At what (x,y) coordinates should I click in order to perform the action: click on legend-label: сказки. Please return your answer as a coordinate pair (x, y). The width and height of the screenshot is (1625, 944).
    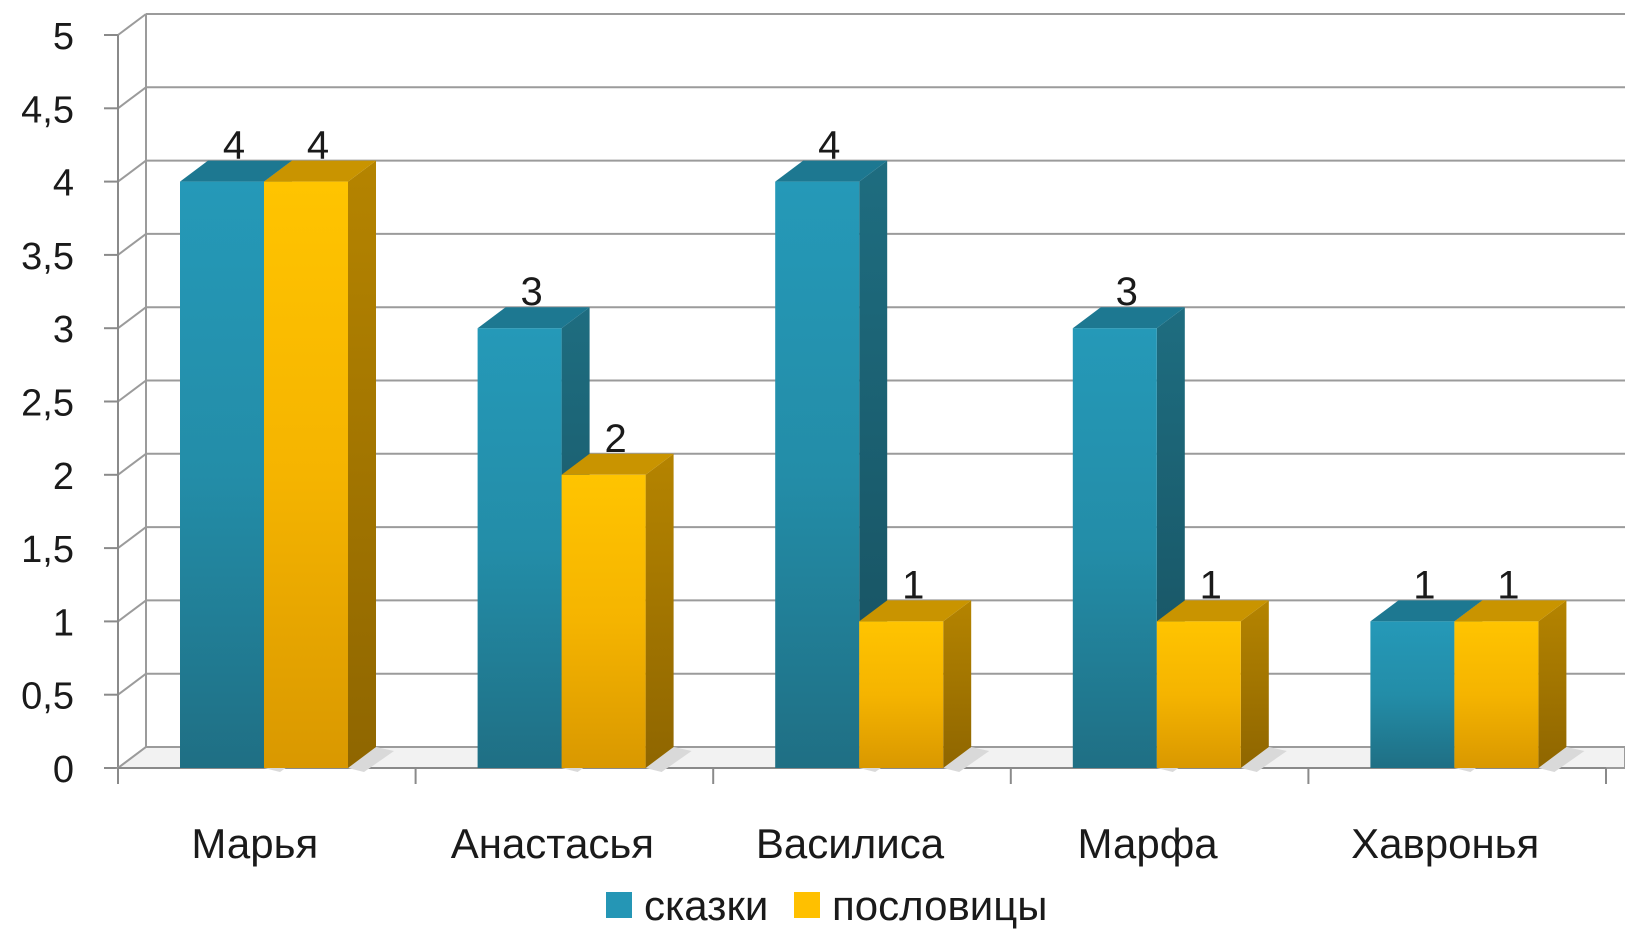
    Looking at the image, I should click on (706, 905).